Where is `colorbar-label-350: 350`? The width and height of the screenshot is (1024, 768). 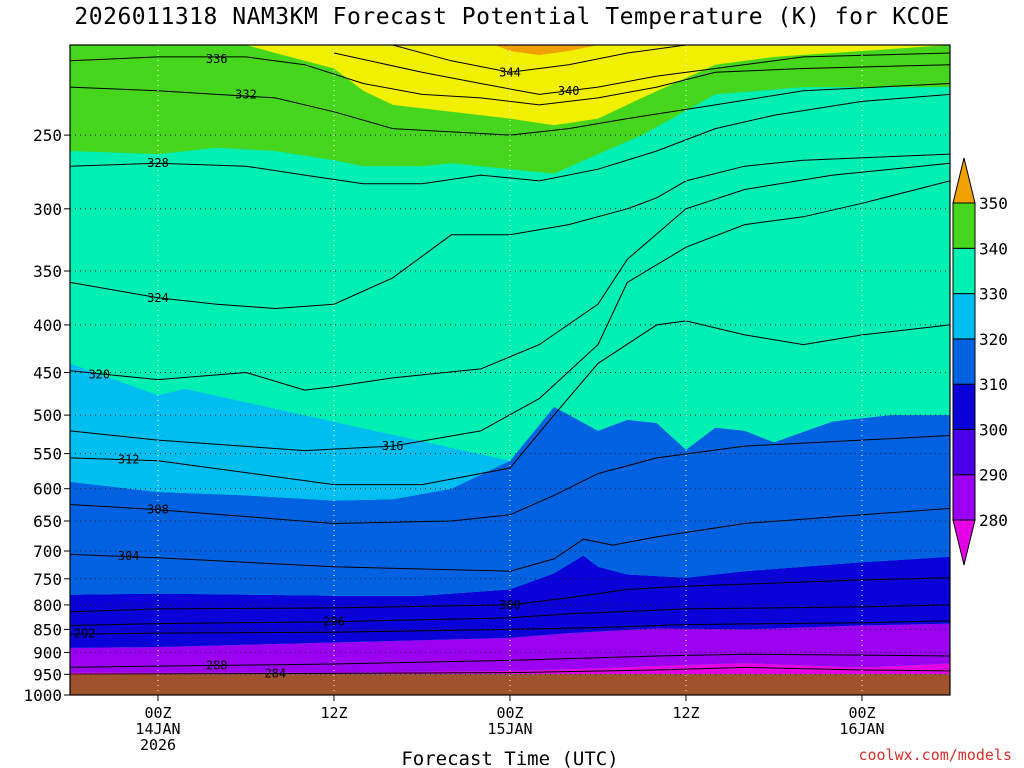 colorbar-label-350: 350 is located at coordinates (993, 203).